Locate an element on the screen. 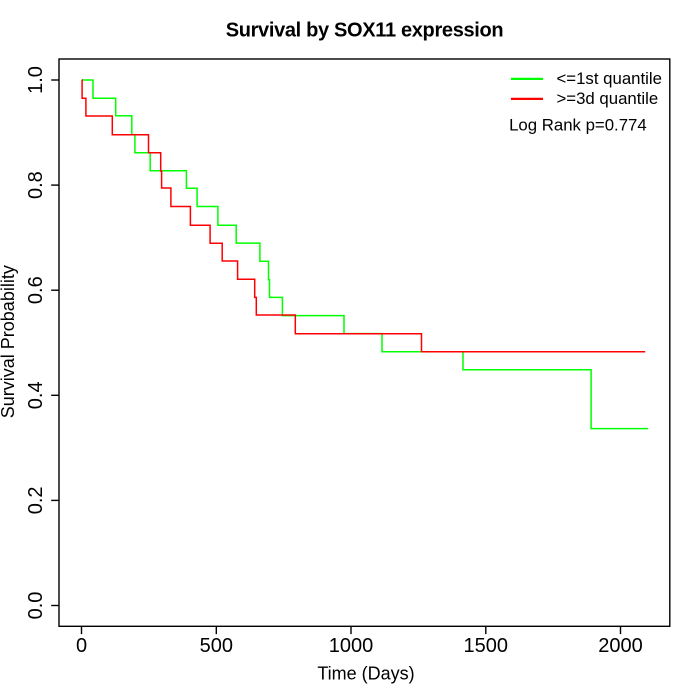 The image size is (700, 700). svg-text: 0.0 is located at coordinates (36, 606).